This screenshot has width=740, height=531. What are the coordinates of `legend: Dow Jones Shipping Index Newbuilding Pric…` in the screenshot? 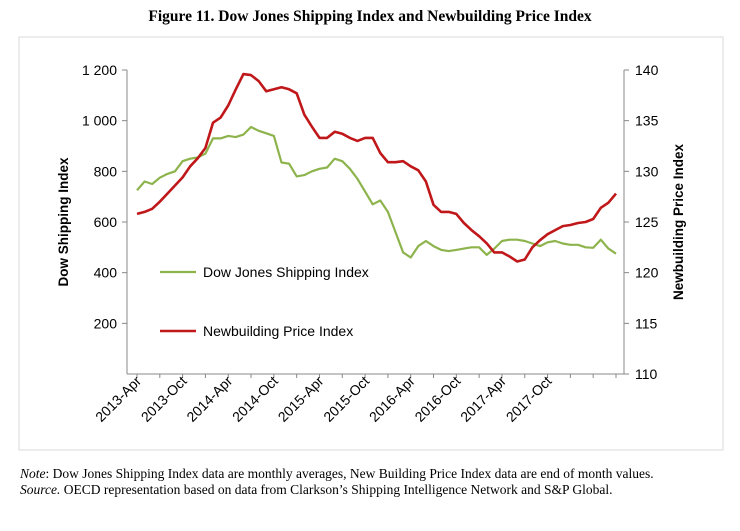 It's located at (264, 301).